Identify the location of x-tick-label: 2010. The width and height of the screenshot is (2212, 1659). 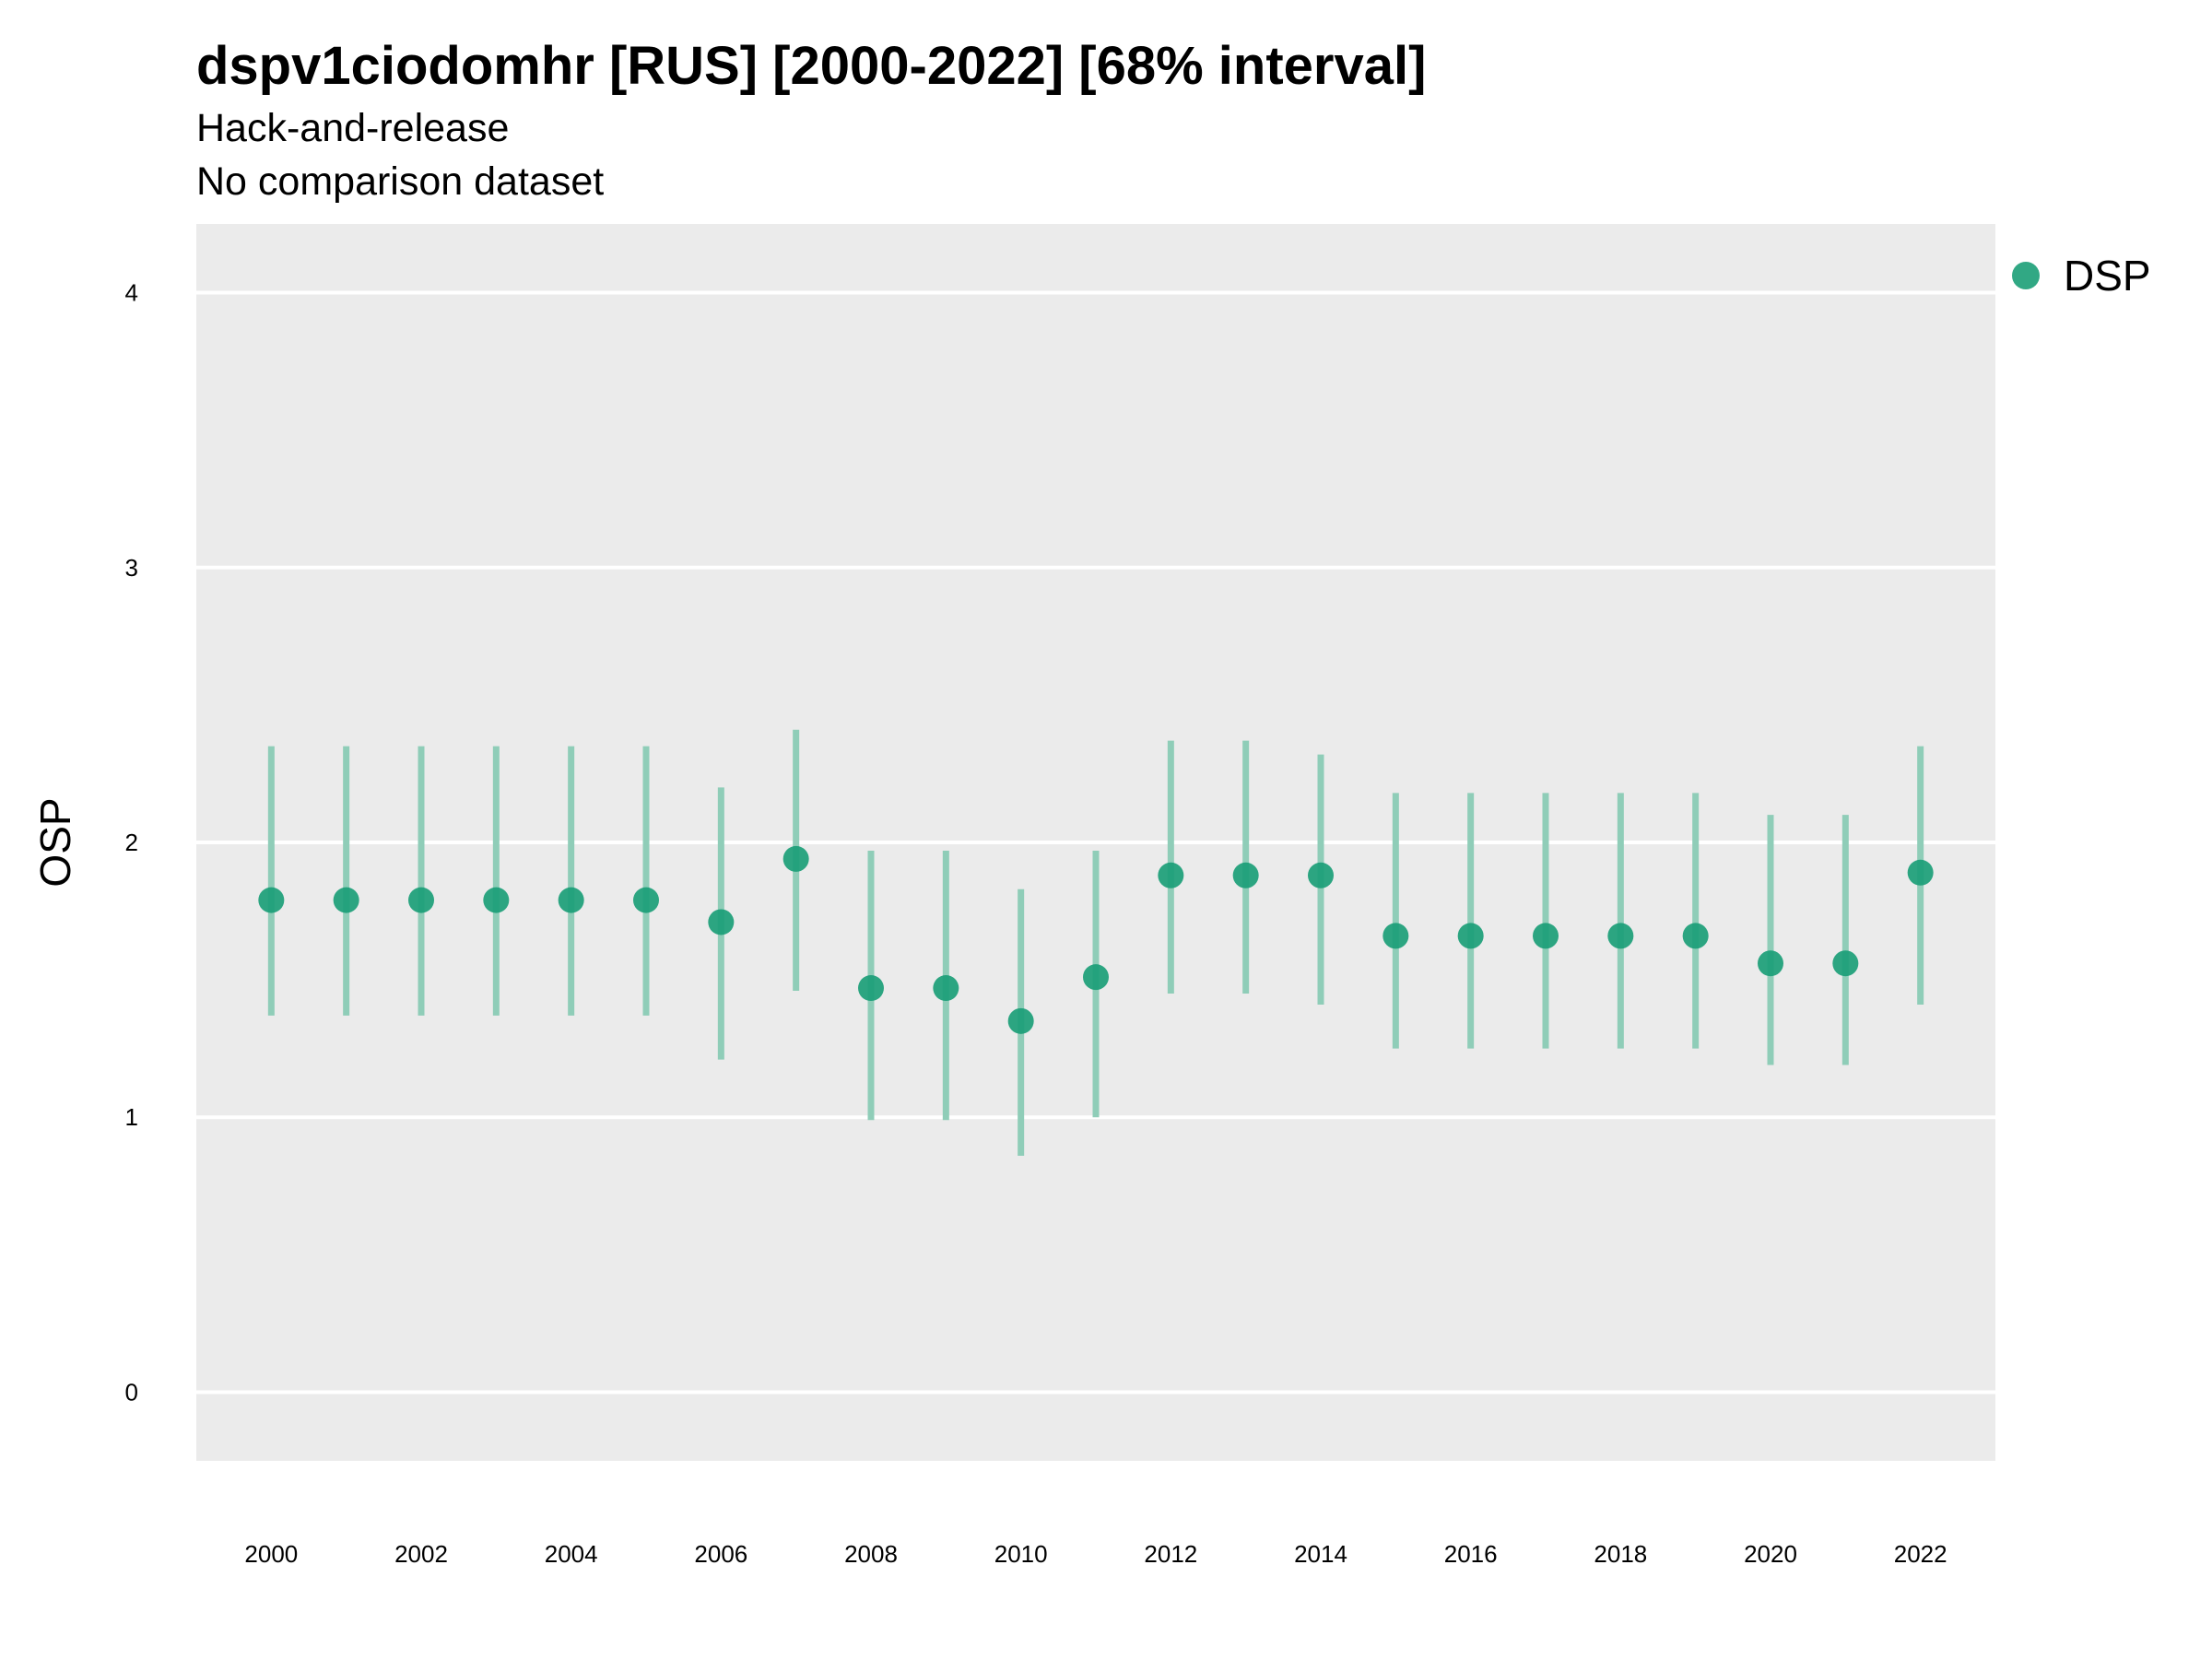
(1021, 1554).